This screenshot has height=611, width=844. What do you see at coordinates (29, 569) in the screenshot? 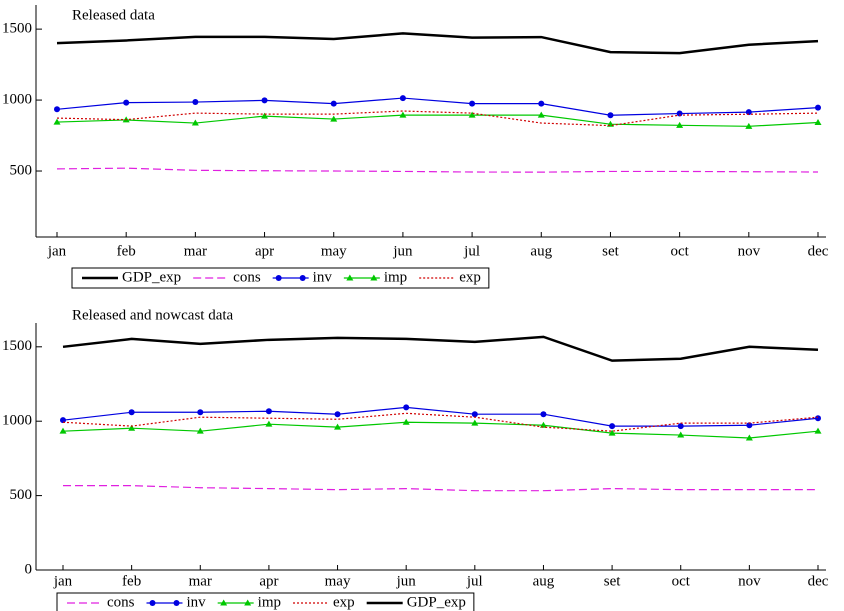
I see `y-tick-label: 0` at bounding box center [29, 569].